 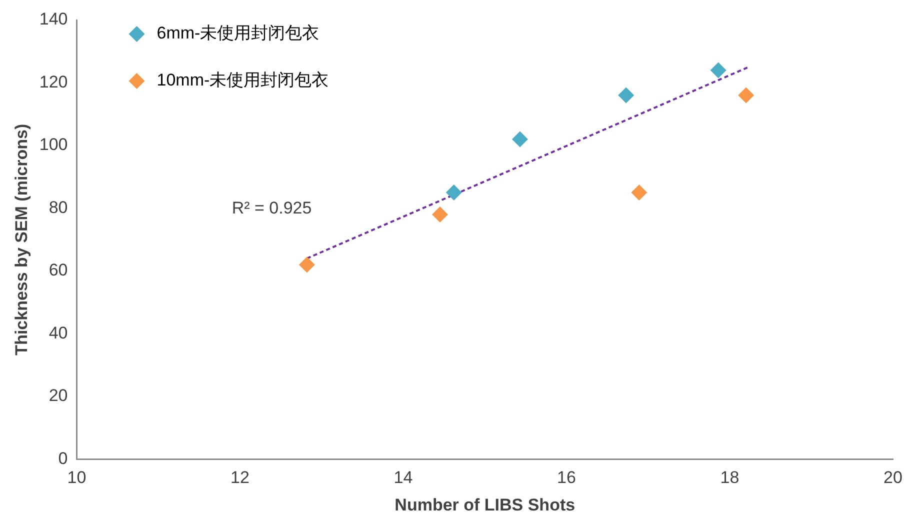 I want to click on x-tick-label: 20, so click(x=893, y=478).